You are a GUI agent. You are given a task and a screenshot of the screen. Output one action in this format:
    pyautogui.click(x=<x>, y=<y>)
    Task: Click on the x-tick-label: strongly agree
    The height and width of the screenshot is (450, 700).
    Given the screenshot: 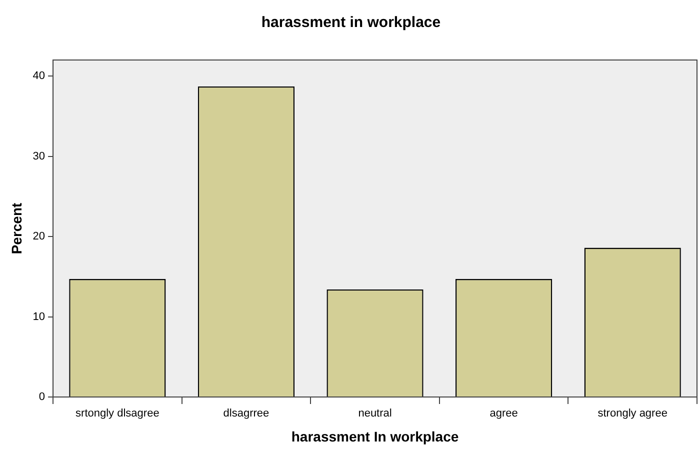 What is the action you would take?
    pyautogui.click(x=633, y=414)
    